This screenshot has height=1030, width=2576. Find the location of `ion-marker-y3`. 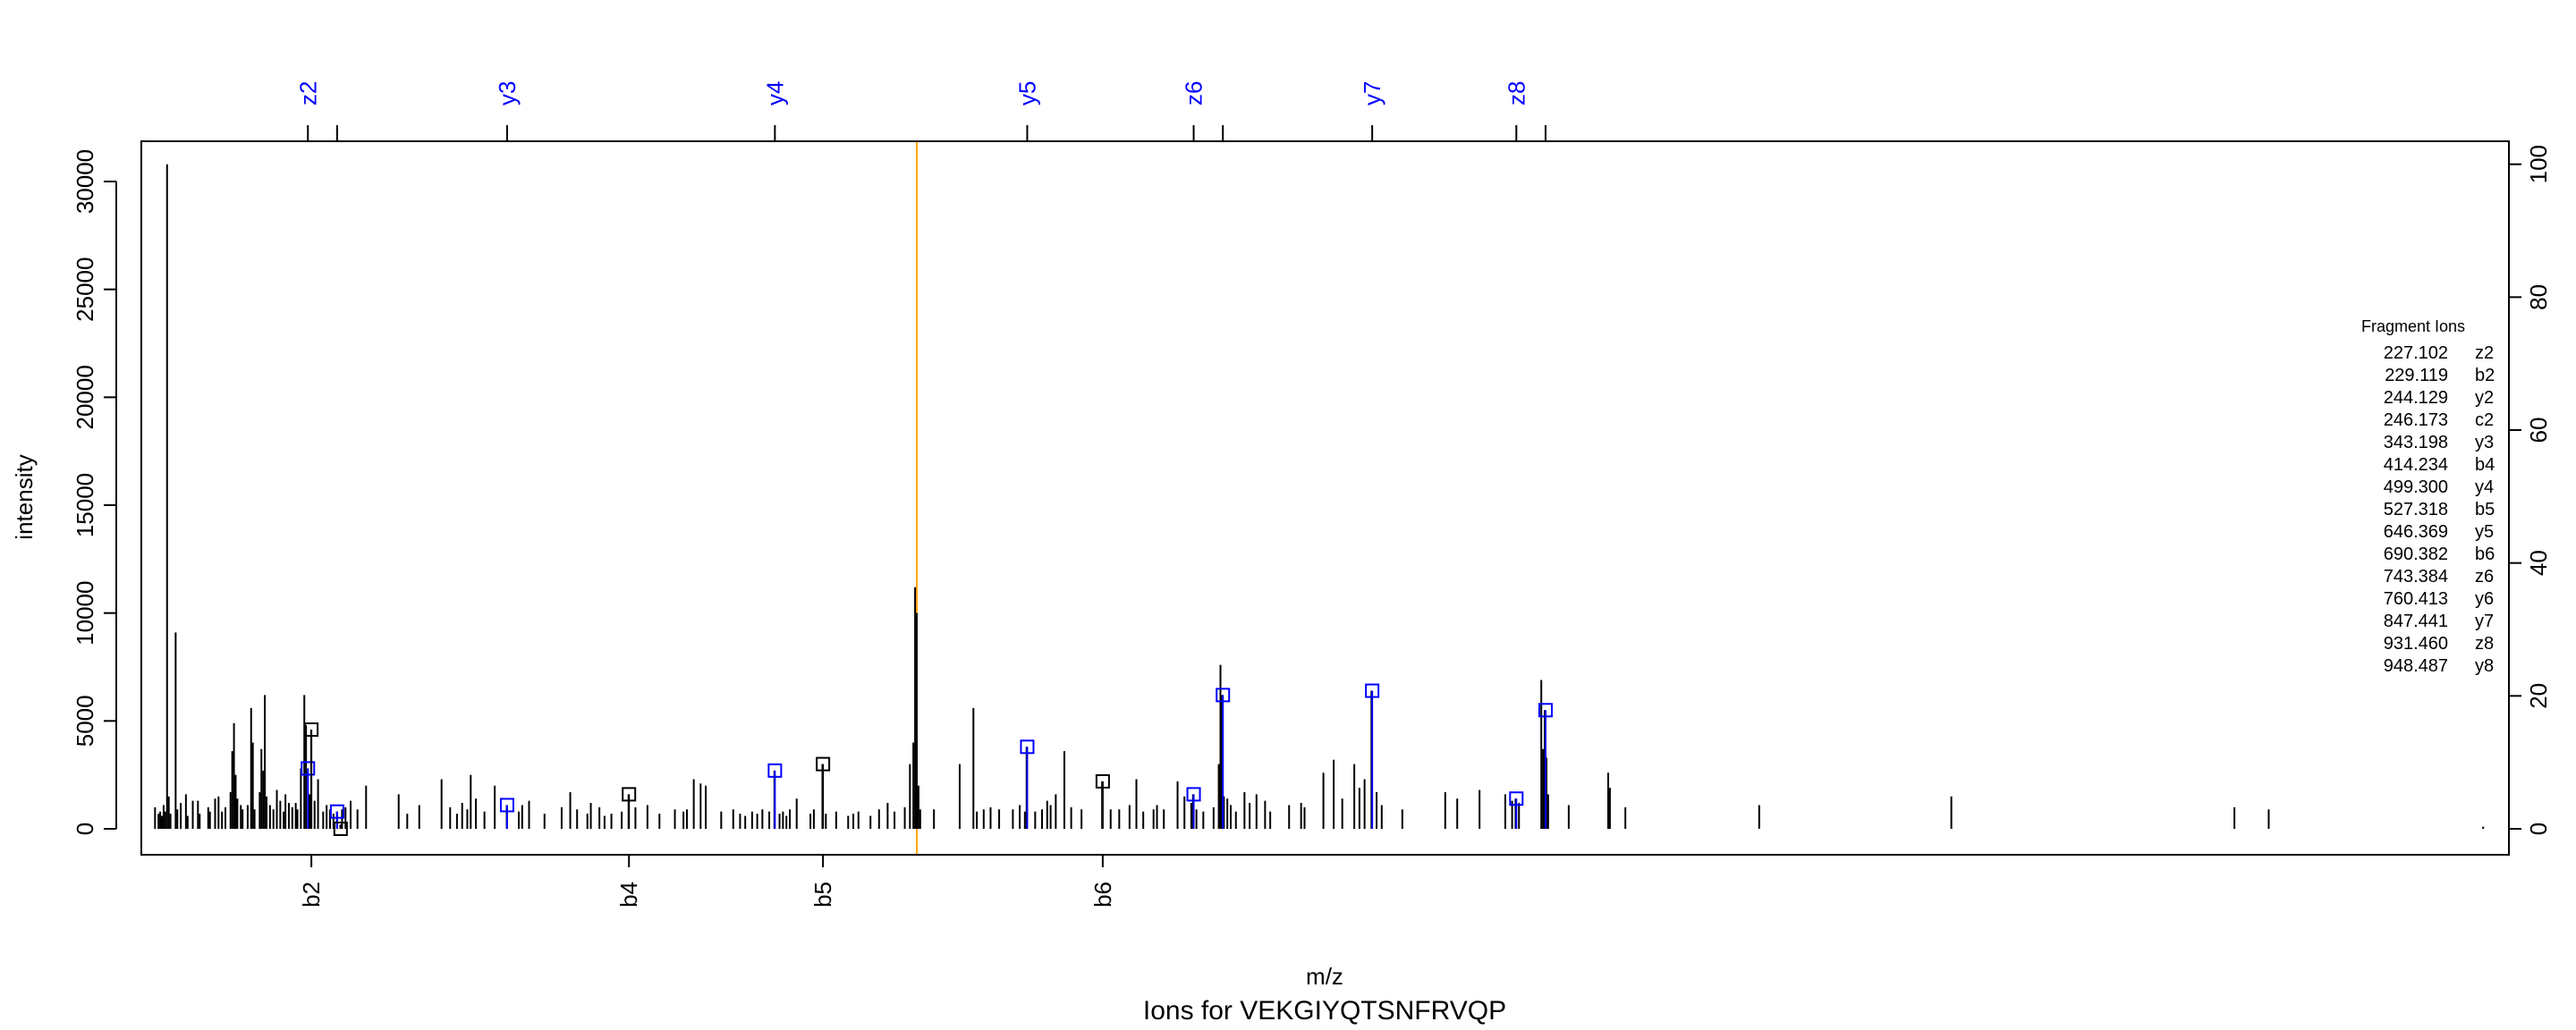

ion-marker-y3 is located at coordinates (506, 805).